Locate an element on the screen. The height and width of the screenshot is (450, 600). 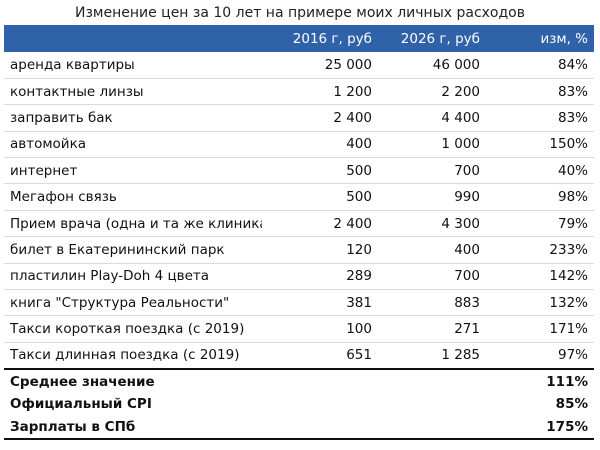
item-change: 171% is located at coordinates (540, 329).